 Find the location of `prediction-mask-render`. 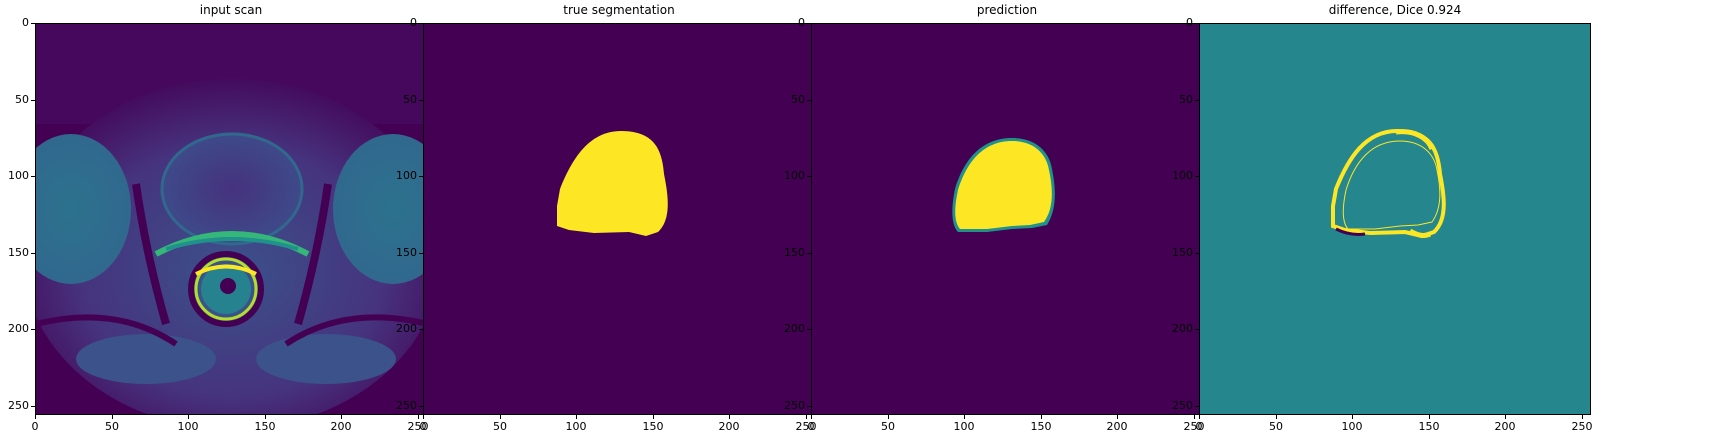

prediction-mask-render is located at coordinates (1003, 185).